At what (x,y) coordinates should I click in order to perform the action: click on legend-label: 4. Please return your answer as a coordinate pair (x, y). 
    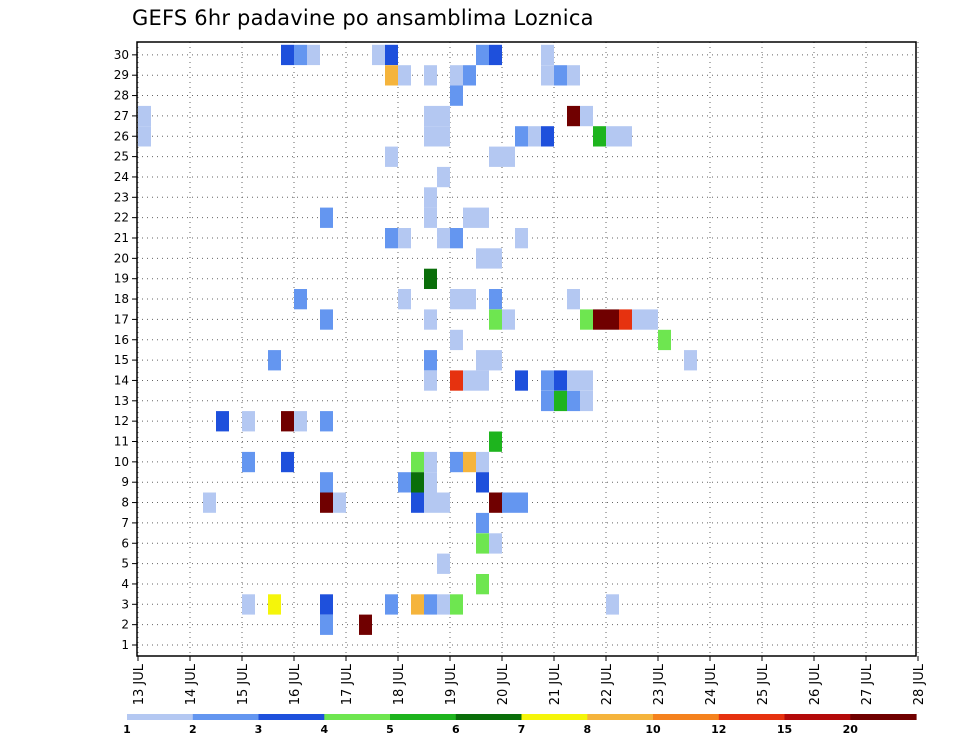
    Looking at the image, I should click on (324, 729).